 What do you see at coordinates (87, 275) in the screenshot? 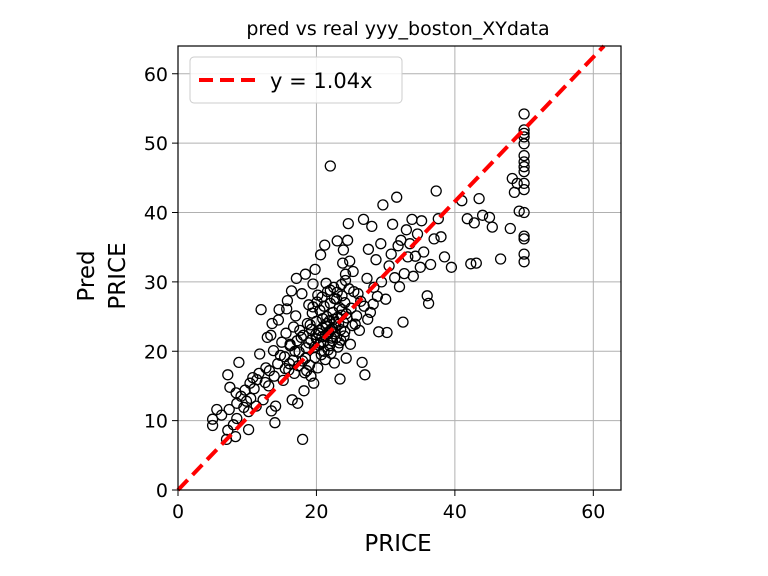
I see `y-axis-label-line-1: Pred` at bounding box center [87, 275].